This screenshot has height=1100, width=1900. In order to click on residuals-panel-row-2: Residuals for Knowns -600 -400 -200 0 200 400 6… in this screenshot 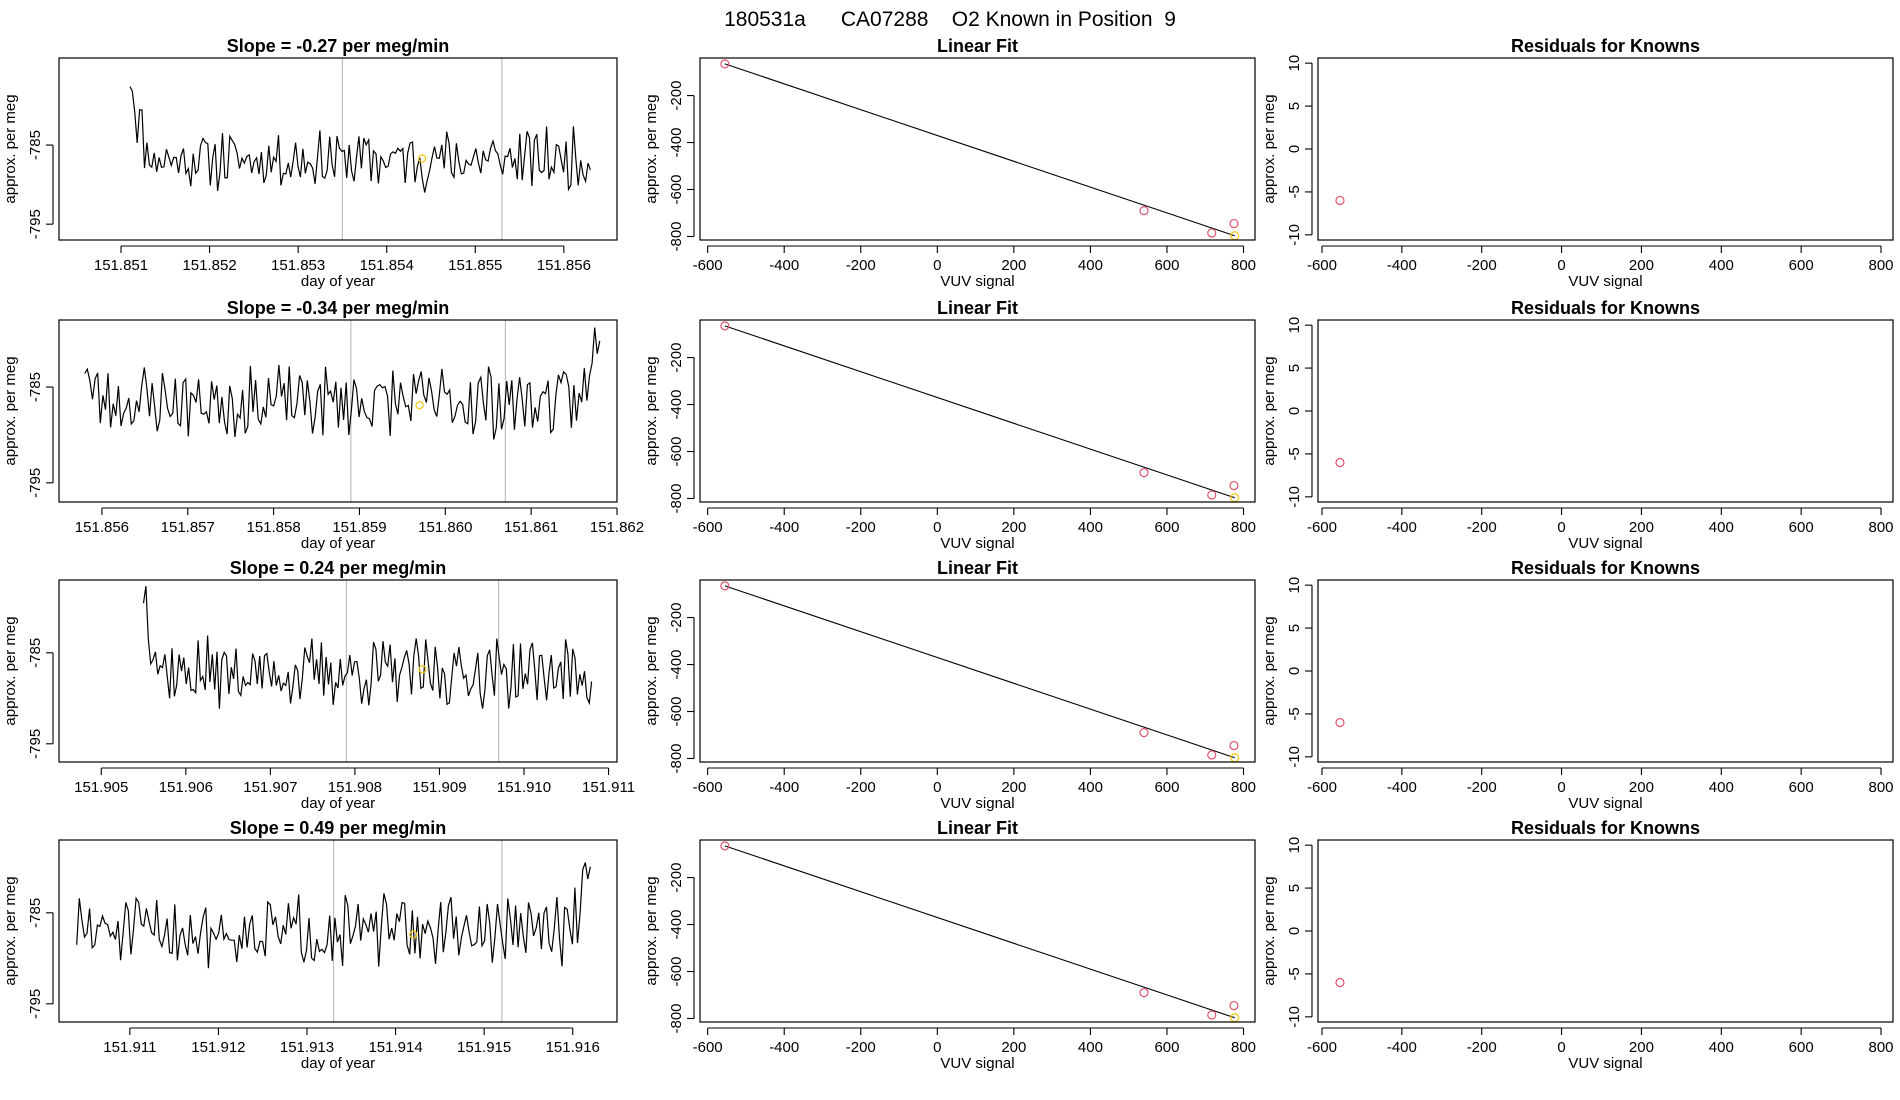, I will do `click(1577, 425)`.